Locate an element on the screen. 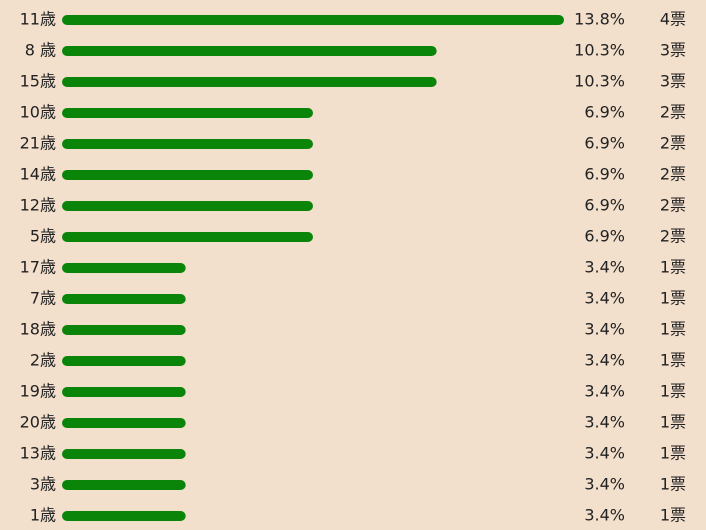 This screenshot has height=530, width=706. category-label: 8 歳 is located at coordinates (40, 50).